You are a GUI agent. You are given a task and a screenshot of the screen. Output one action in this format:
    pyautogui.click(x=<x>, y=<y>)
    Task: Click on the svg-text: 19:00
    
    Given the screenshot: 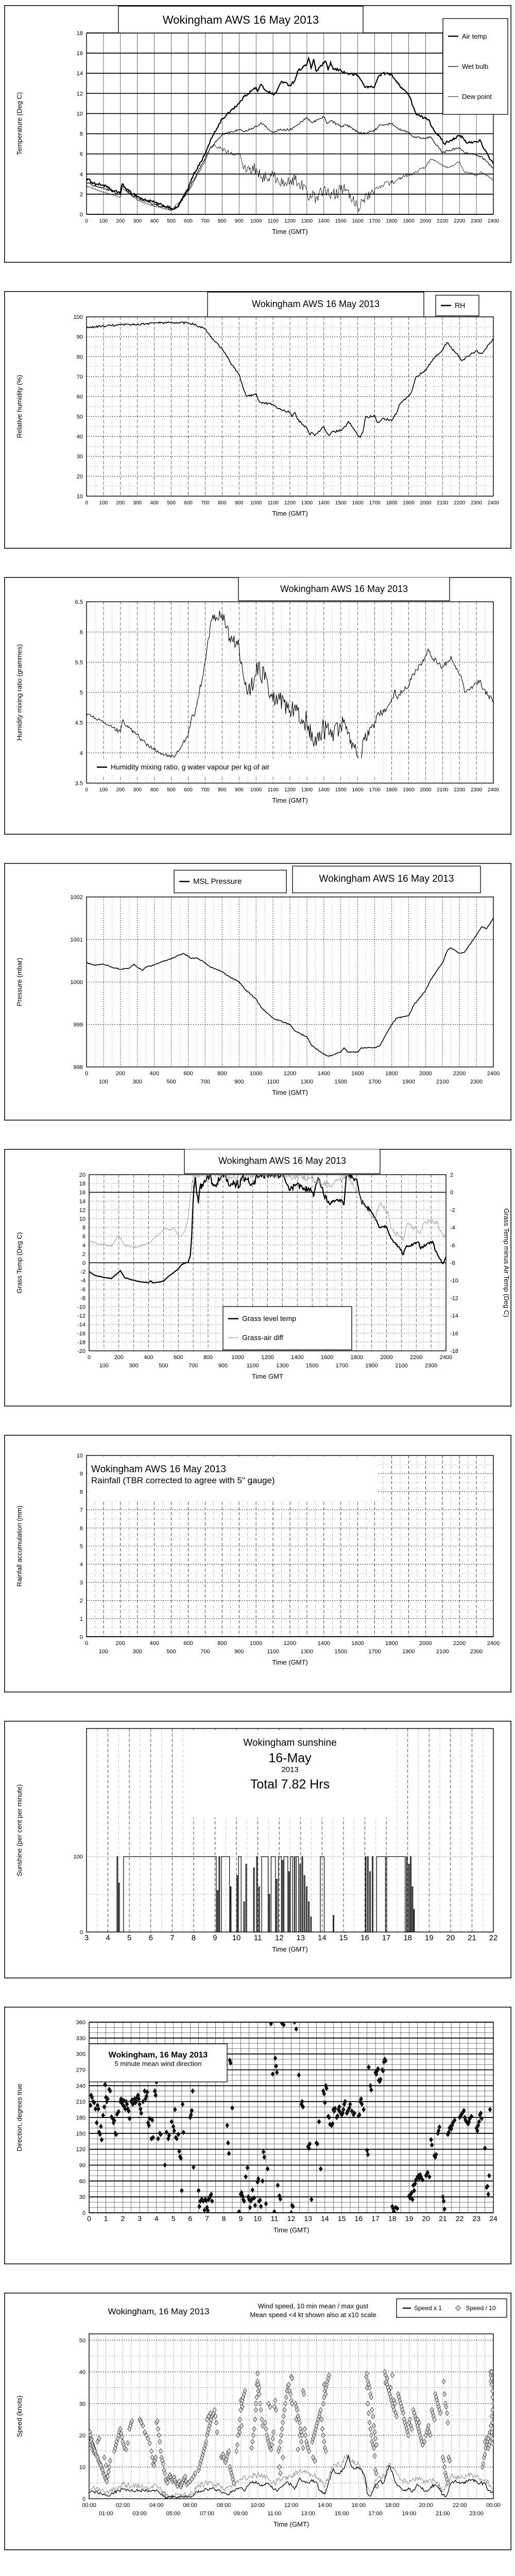 What is the action you would take?
    pyautogui.click(x=409, y=2514)
    